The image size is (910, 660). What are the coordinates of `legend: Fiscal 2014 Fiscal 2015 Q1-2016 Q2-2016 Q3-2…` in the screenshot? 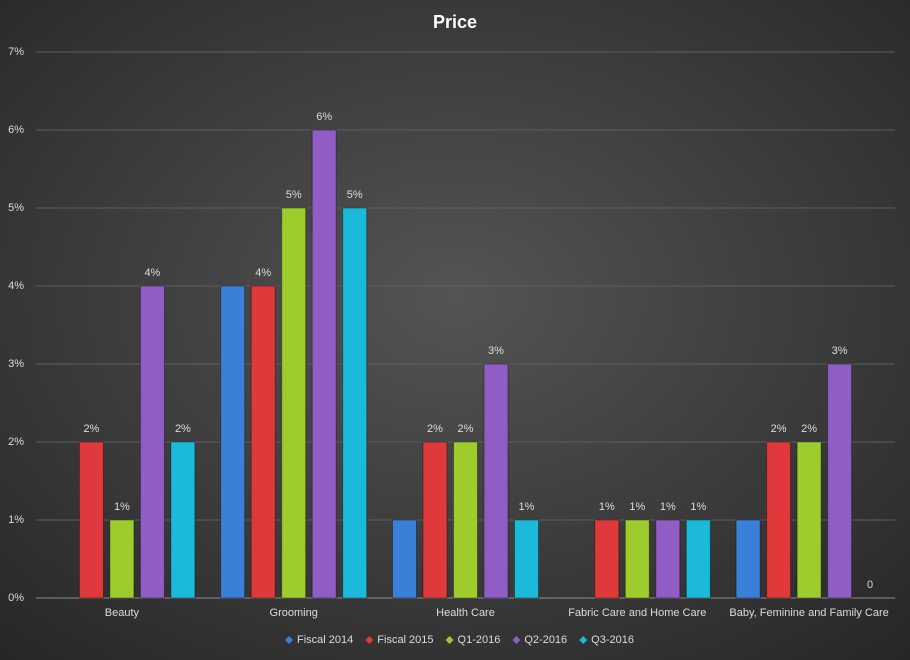 It's located at (459, 640).